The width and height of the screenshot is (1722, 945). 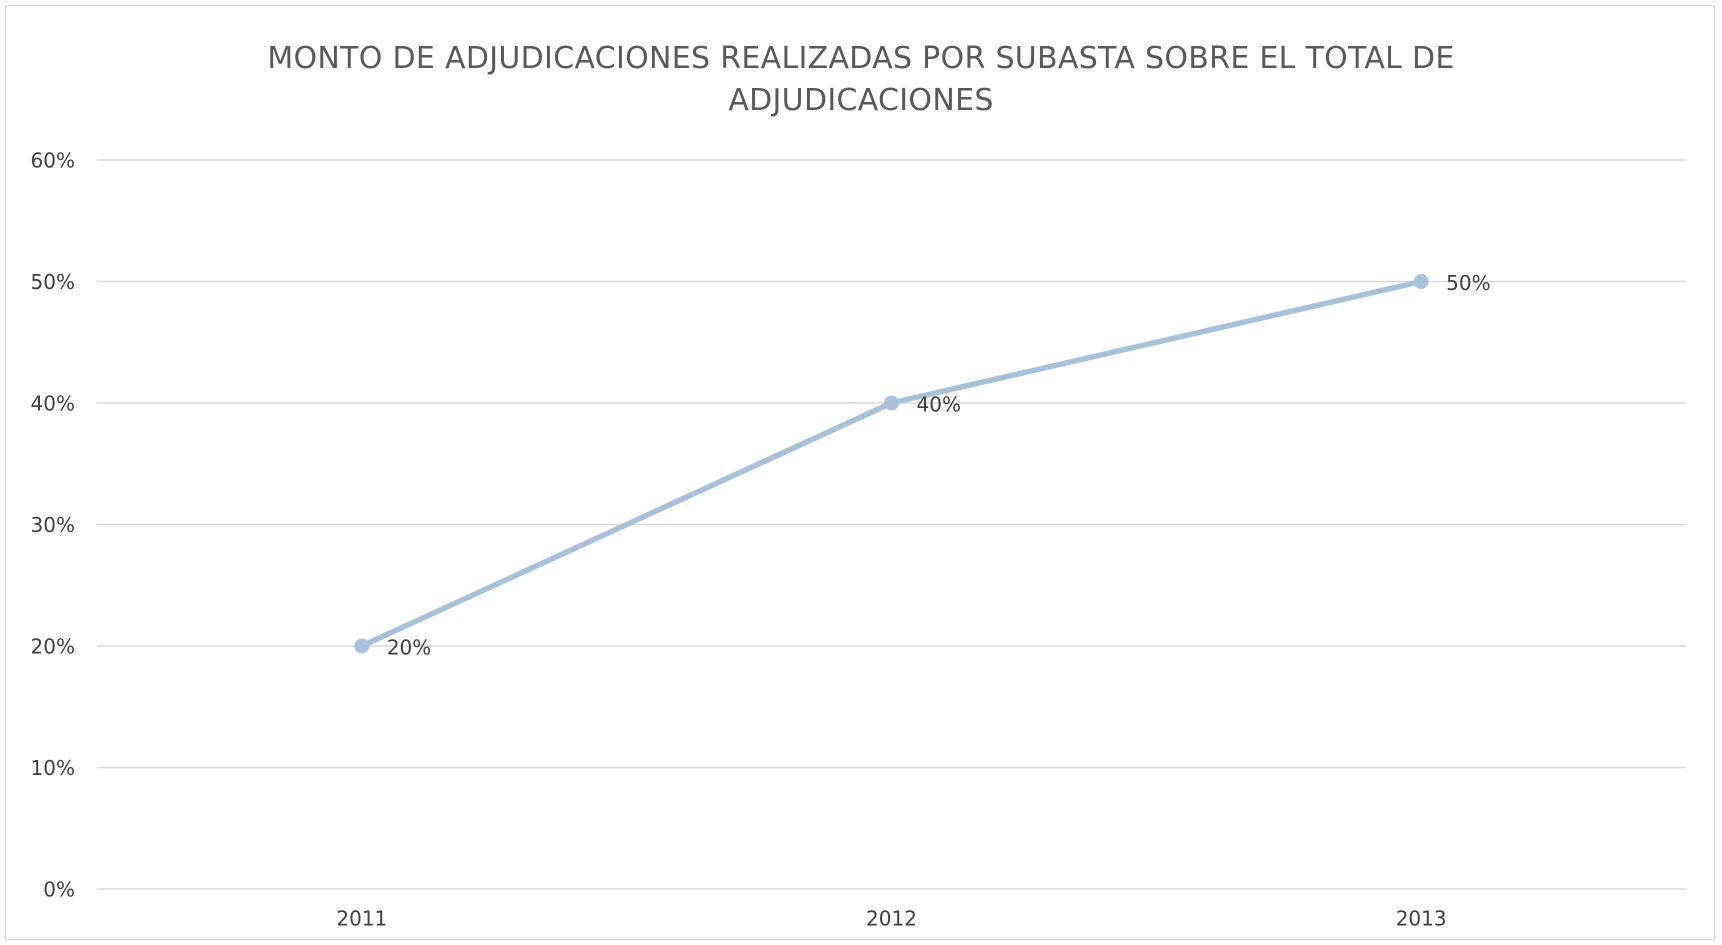 What do you see at coordinates (53, 404) in the screenshot?
I see `y-tick-label: 40%` at bounding box center [53, 404].